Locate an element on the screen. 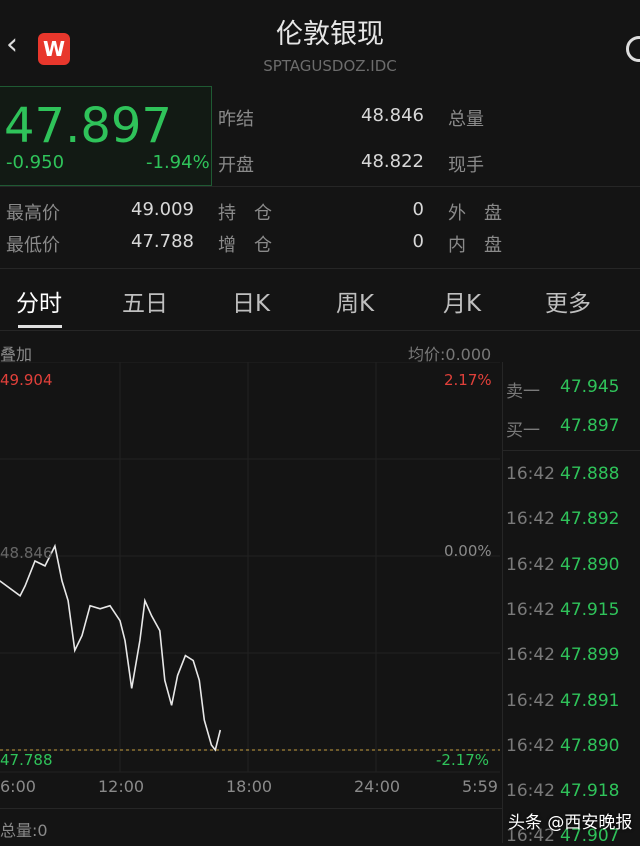  tab-five-day: 五日 is located at coordinates (145, 304).